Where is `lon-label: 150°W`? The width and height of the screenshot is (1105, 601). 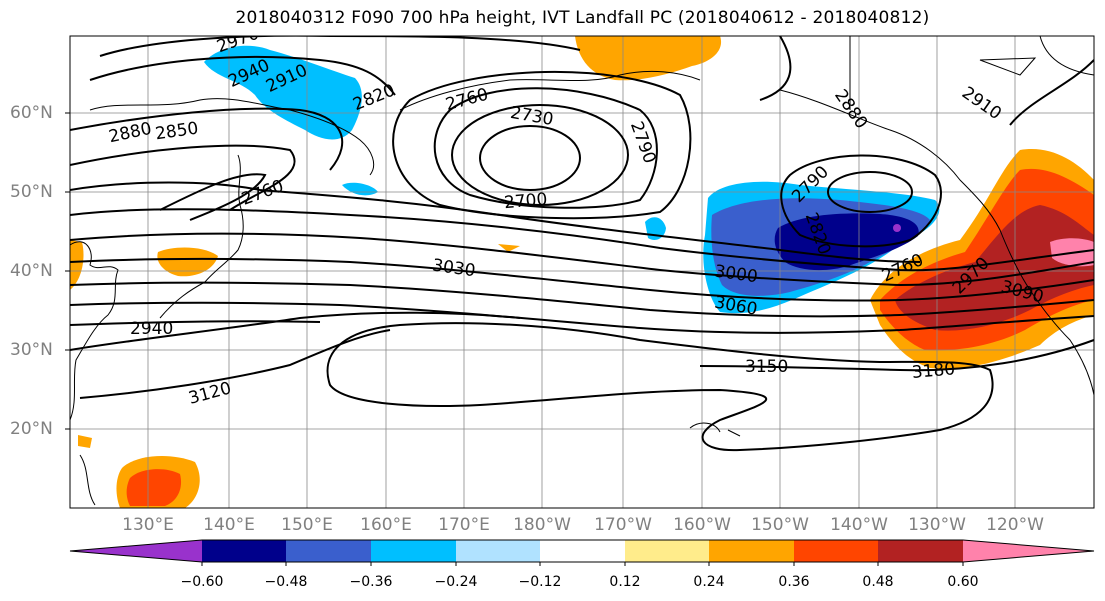
lon-label: 150°W is located at coordinates (780, 525).